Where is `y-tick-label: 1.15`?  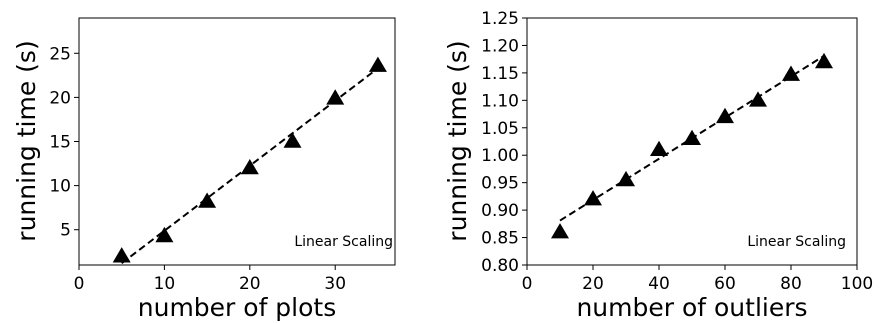
y-tick-label: 1.15 is located at coordinates (500, 74).